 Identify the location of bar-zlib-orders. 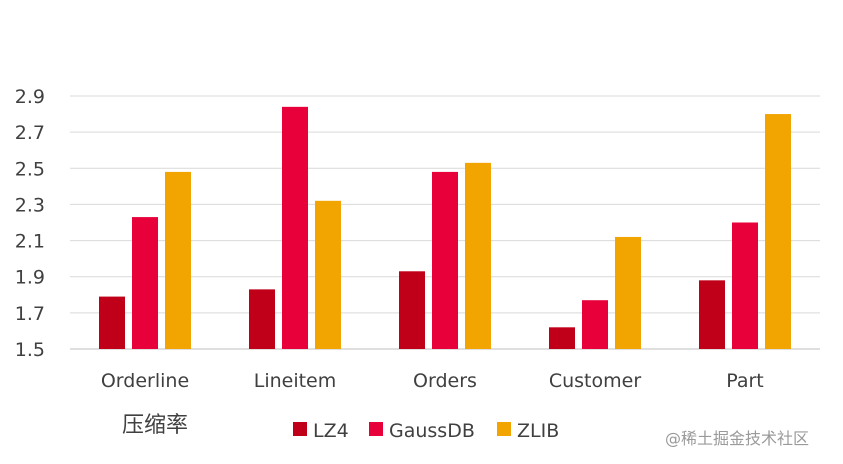
(478, 255).